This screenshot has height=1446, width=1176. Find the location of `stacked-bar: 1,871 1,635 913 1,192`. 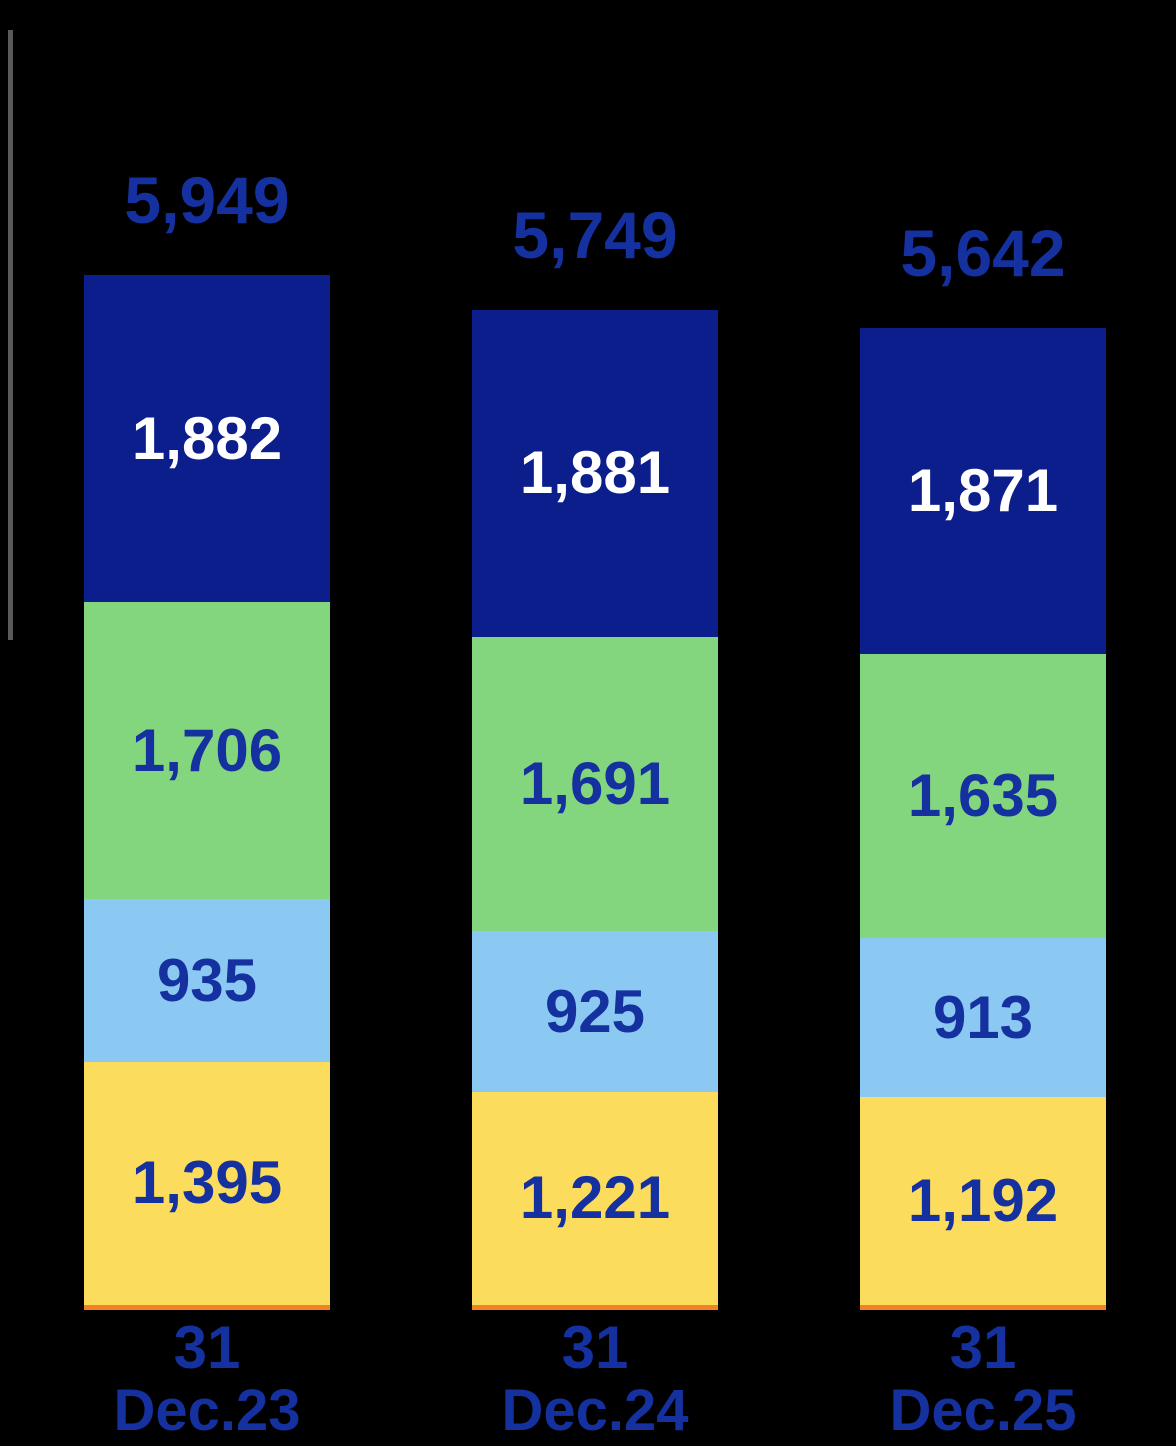

stacked-bar: 1,871 1,635 913 1,192 is located at coordinates (983, 819).